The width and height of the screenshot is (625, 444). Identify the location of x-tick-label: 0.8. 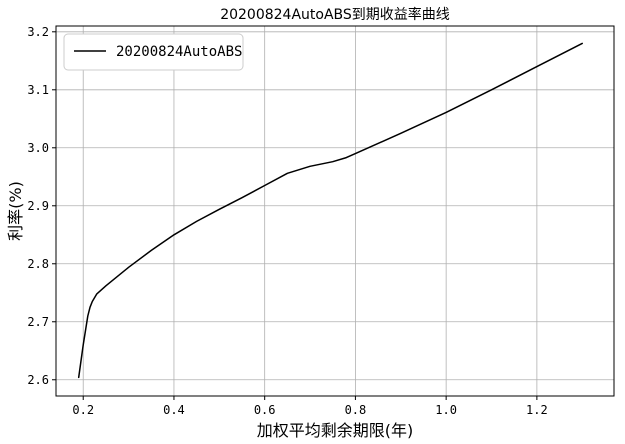
(356, 410).